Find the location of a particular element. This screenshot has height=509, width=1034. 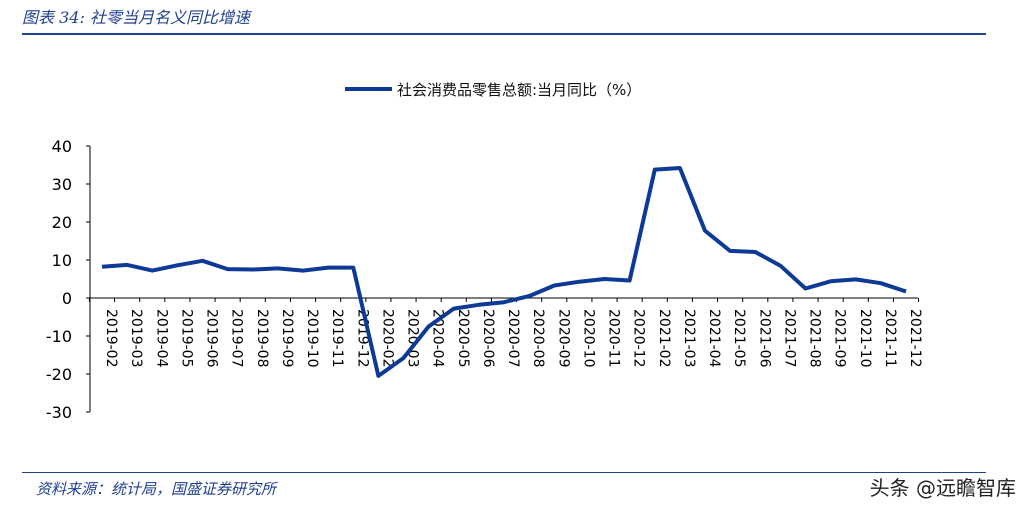

x-tick-label: 2020-06 is located at coordinates (488, 338).